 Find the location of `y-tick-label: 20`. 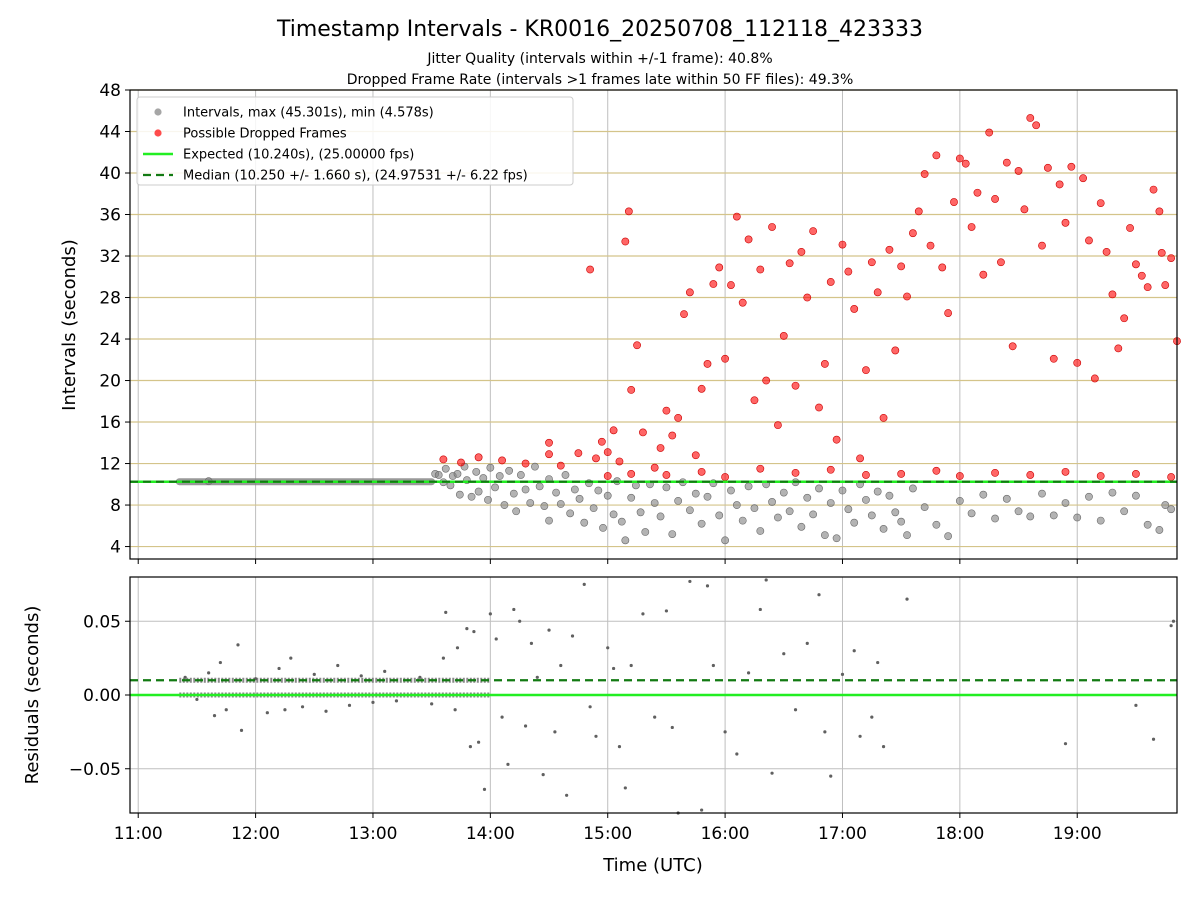

y-tick-label: 20 is located at coordinates (110, 382).